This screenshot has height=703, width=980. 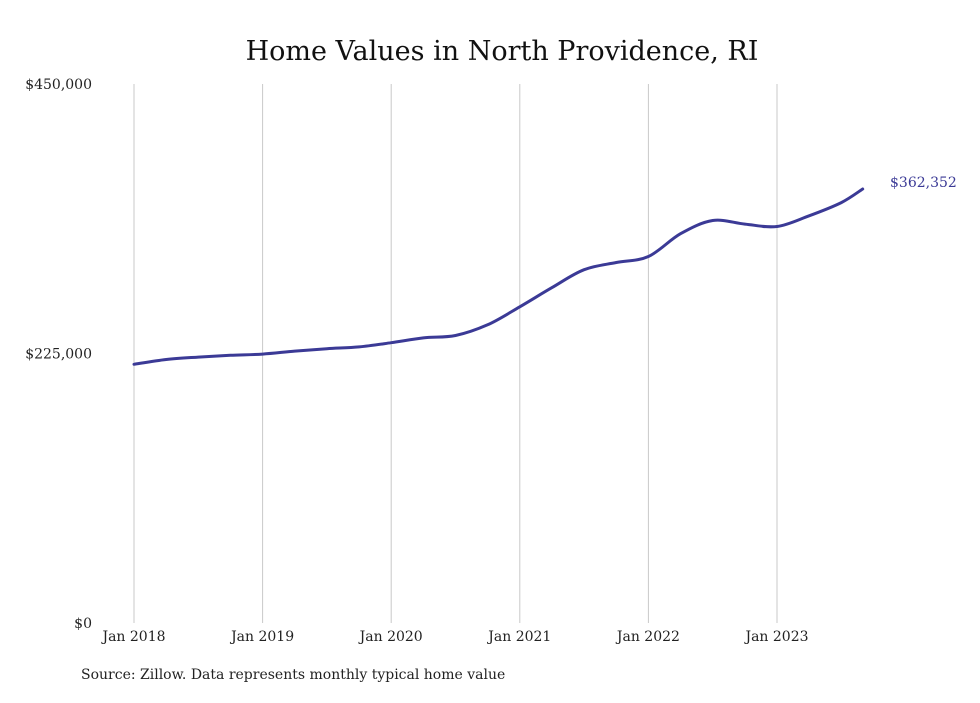 I want to click on chart-title: Home Values in North Providence, RI, so click(x=502, y=51).